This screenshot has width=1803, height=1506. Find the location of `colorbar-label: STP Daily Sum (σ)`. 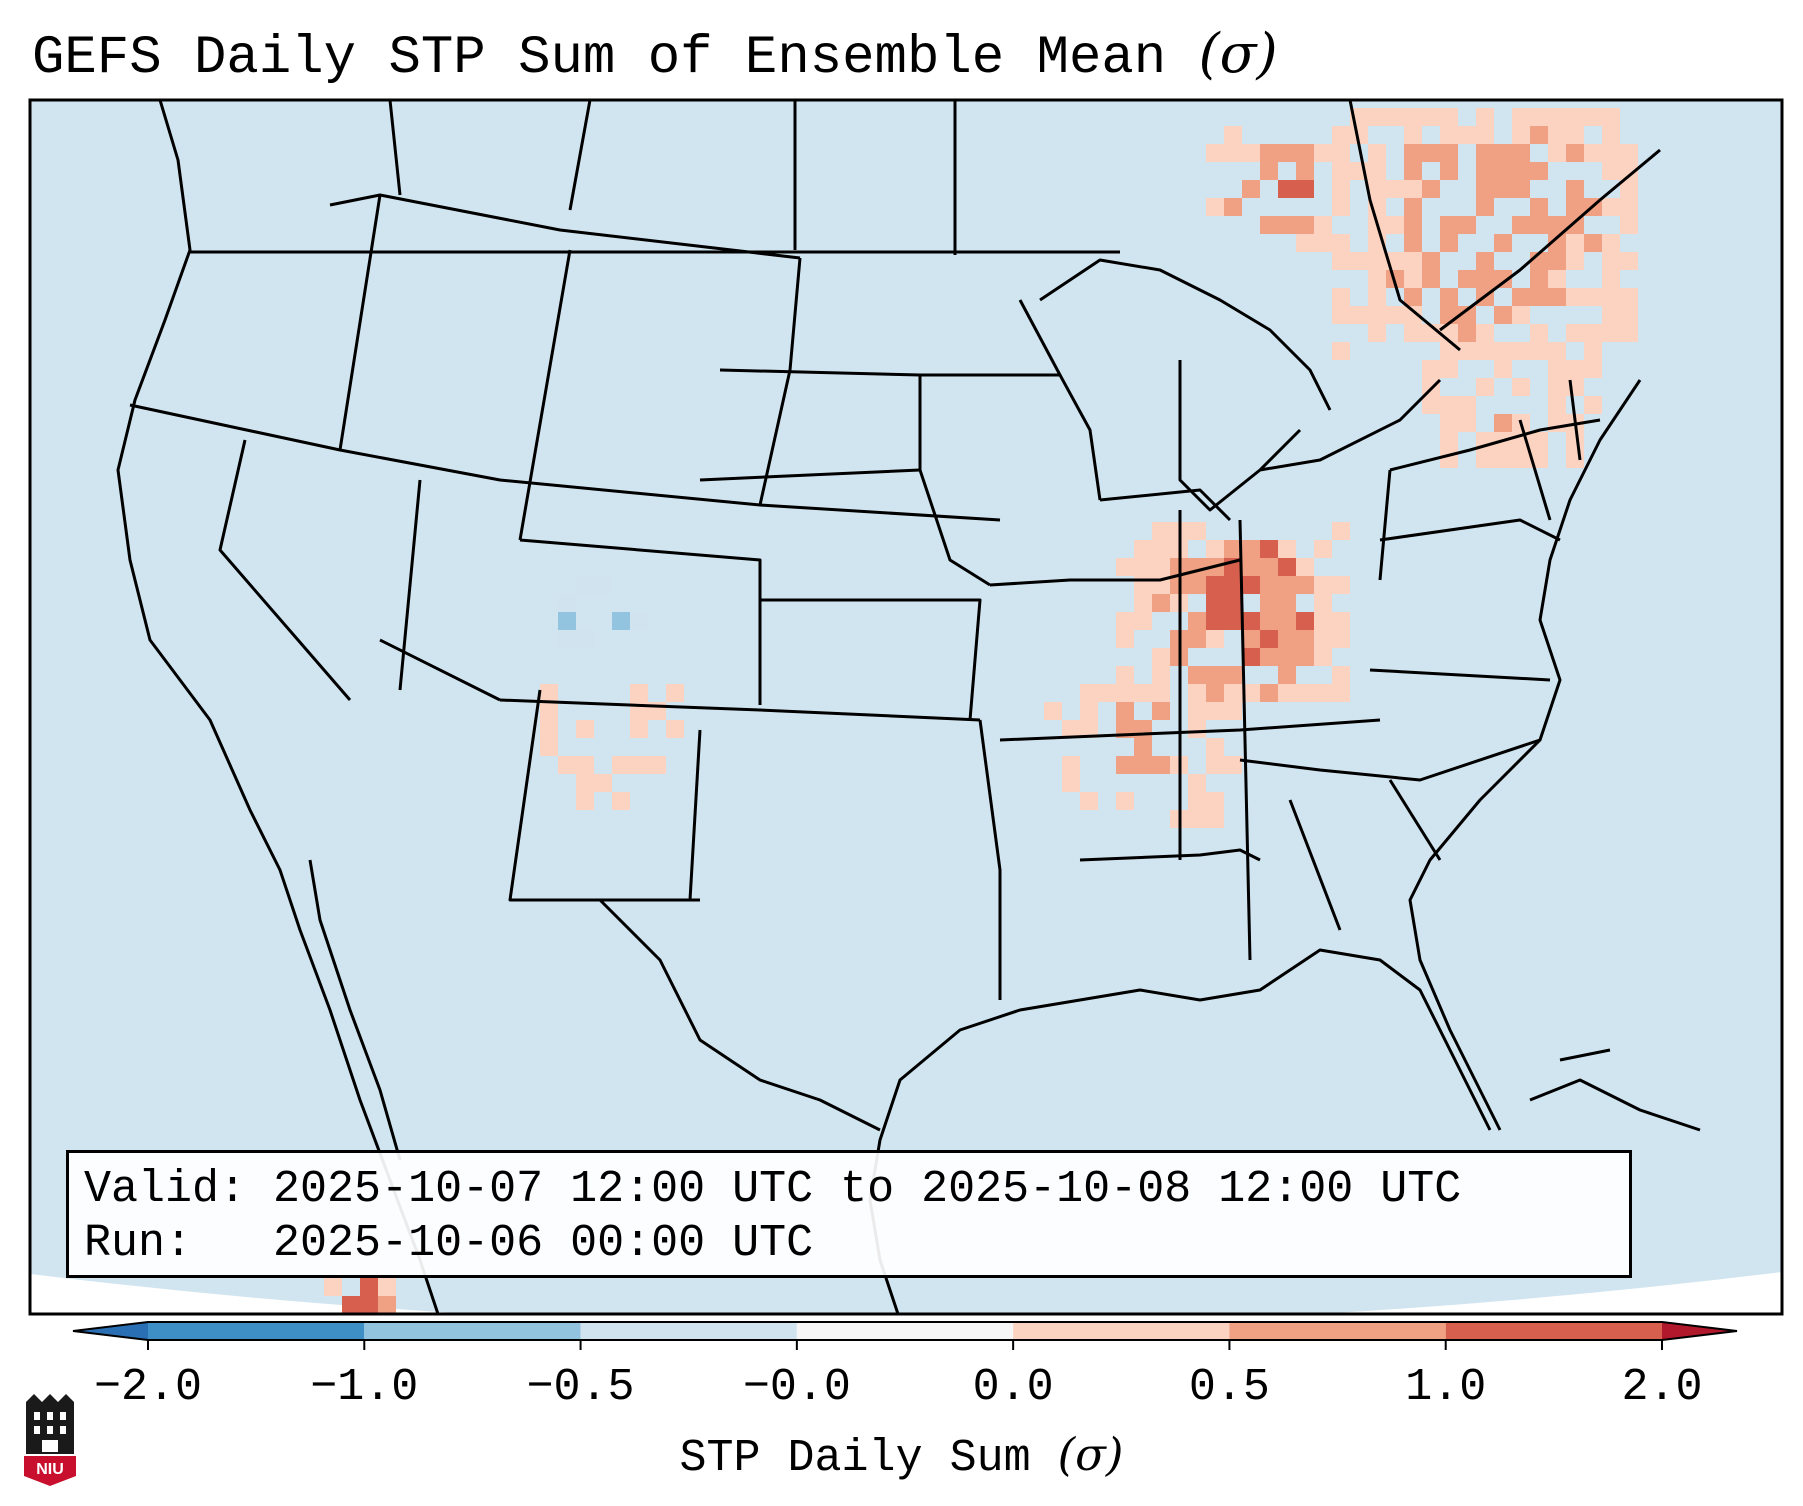

colorbar-label: STP Daily Sum (σ) is located at coordinates (901, 1456).